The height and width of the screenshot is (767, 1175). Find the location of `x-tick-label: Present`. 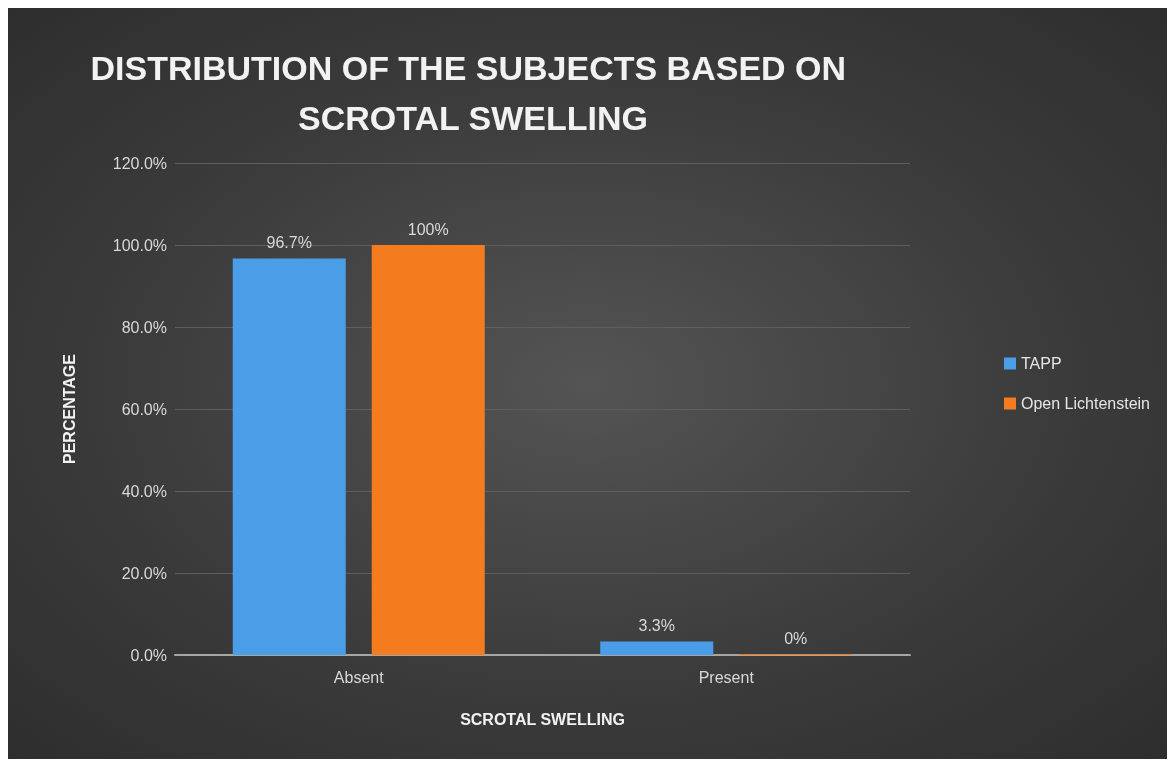

x-tick-label: Present is located at coordinates (726, 677).